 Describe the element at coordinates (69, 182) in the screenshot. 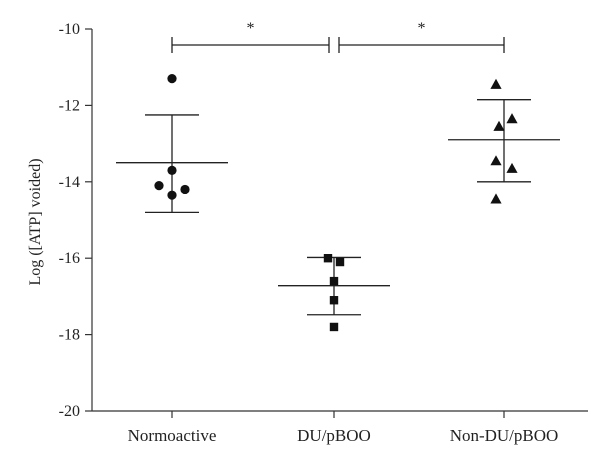

I see `y-tick-label: -14` at that location.